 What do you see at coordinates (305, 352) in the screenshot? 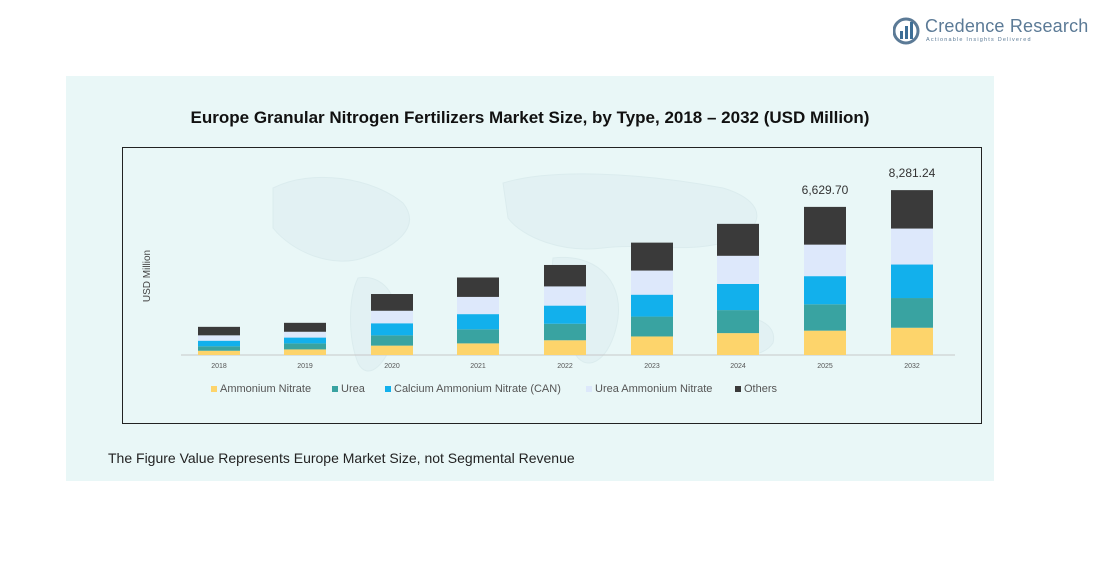
I see `bar-segment-2019-s0` at bounding box center [305, 352].